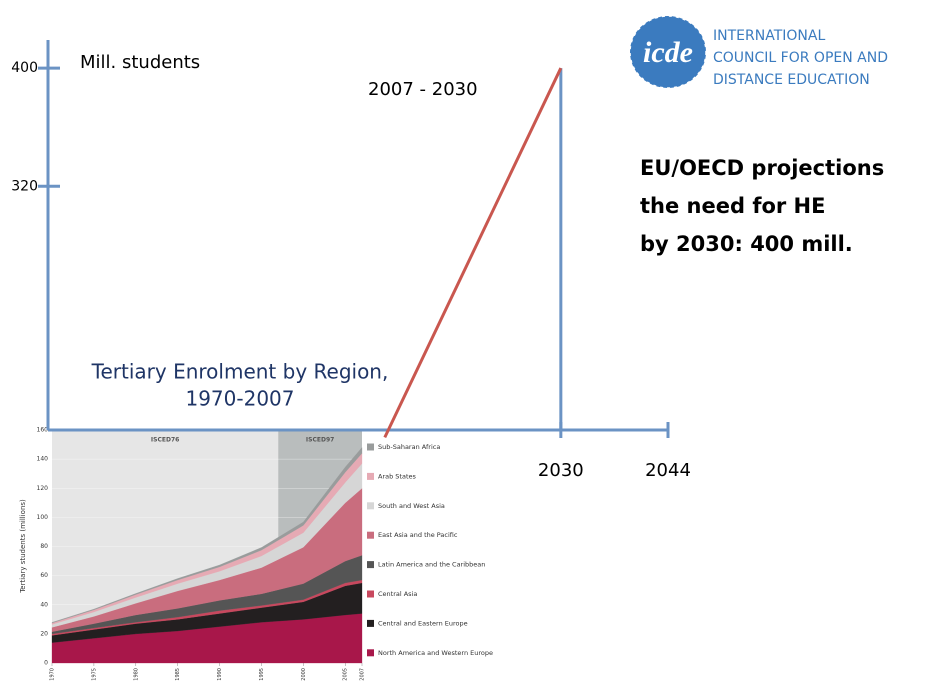  Describe the element at coordinates (178, 674) in the screenshot. I see `x-tick-label: 1985` at that location.